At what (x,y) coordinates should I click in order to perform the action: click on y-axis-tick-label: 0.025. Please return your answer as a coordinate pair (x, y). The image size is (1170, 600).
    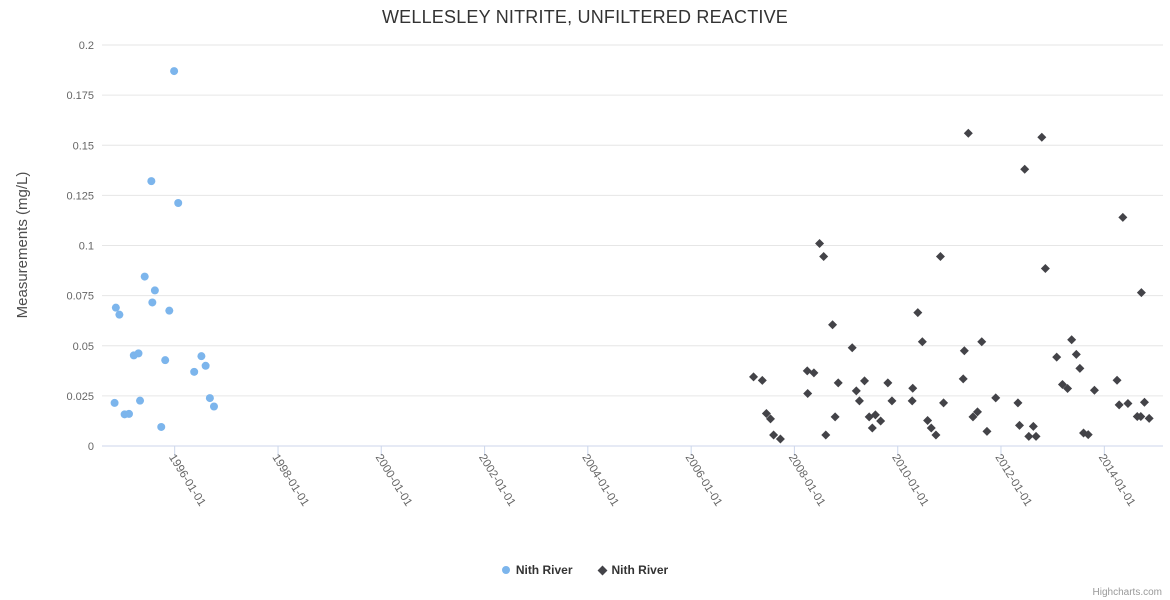
    Looking at the image, I should click on (80, 397).